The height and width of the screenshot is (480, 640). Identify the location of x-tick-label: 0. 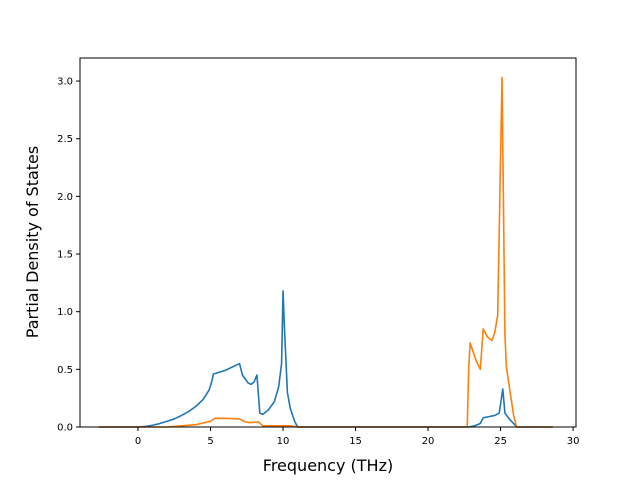
(138, 441).